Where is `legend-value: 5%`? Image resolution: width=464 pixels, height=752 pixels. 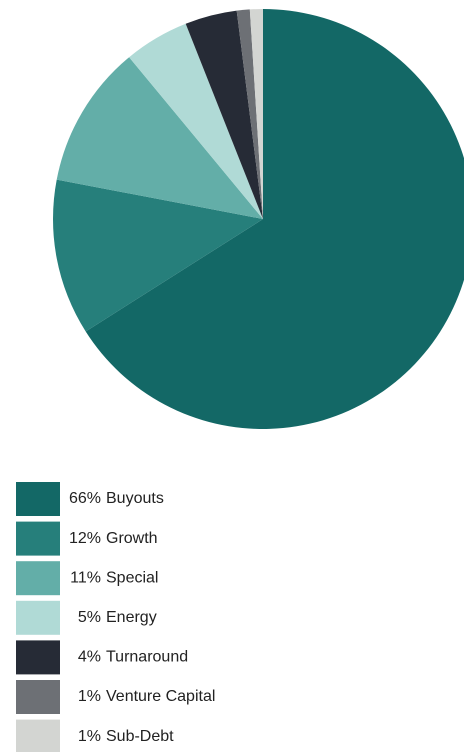
legend-value: 5% is located at coordinates (89, 617).